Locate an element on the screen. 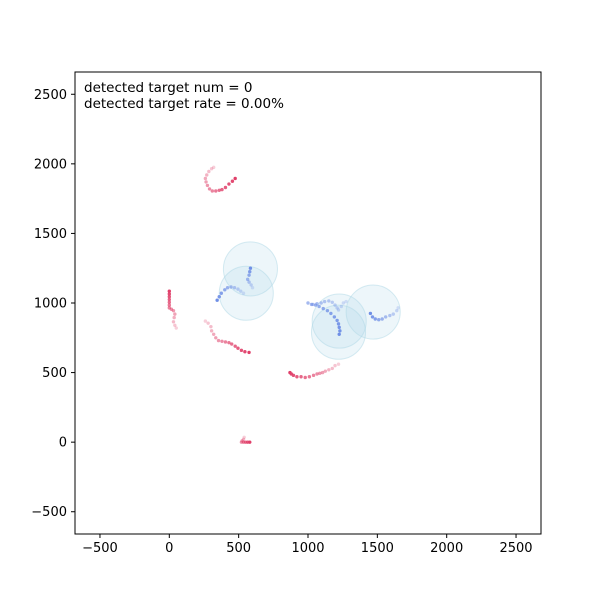 This screenshot has height=600, width=600. annotation-detected-num: detected target num = 0 is located at coordinates (168, 88).